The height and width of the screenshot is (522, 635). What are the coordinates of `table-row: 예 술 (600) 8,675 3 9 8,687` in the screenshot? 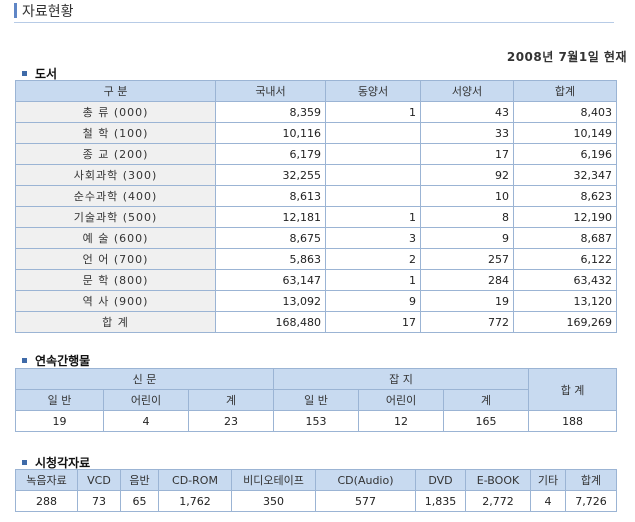 It's located at (316, 238).